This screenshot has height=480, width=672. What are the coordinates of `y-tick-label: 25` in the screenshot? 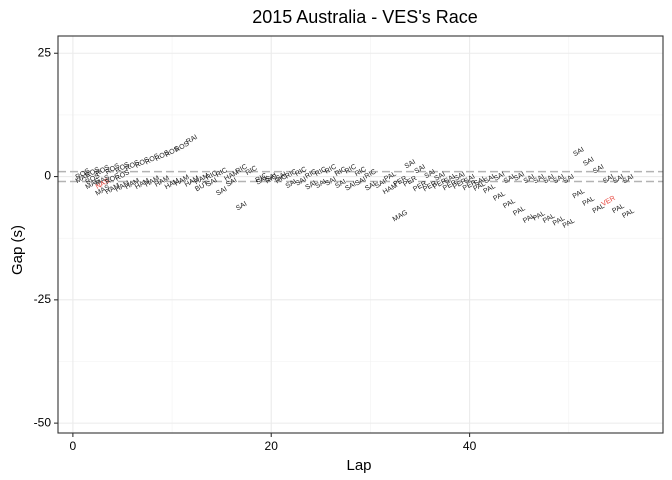 It's located at (45, 52).